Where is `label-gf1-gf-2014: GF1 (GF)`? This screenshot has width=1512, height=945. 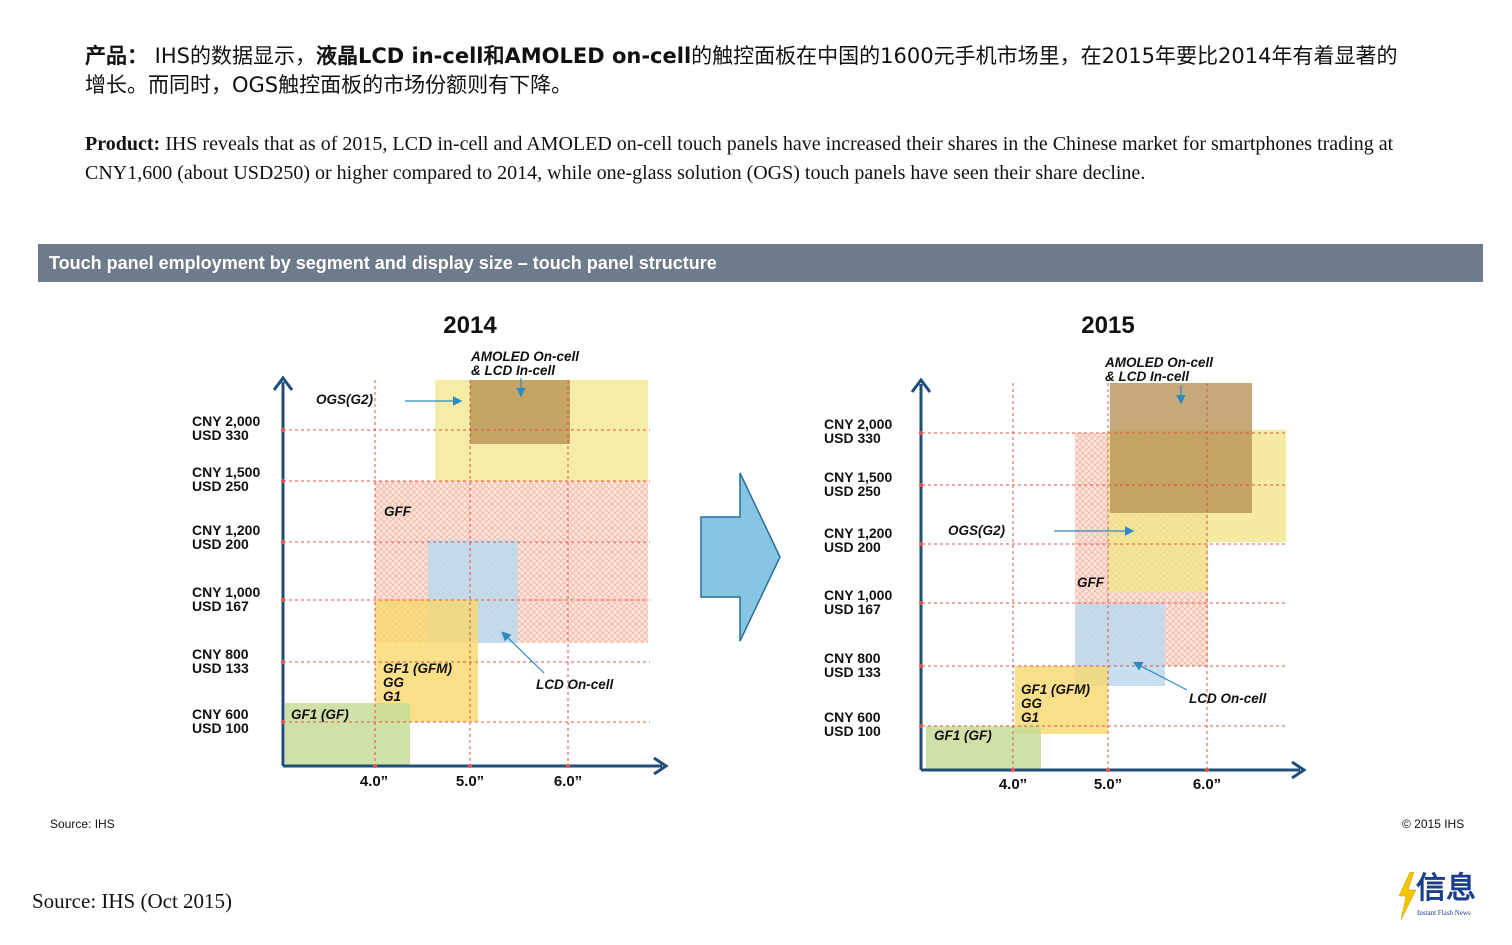 label-gf1-gf-2014: GF1 (GF) is located at coordinates (320, 714).